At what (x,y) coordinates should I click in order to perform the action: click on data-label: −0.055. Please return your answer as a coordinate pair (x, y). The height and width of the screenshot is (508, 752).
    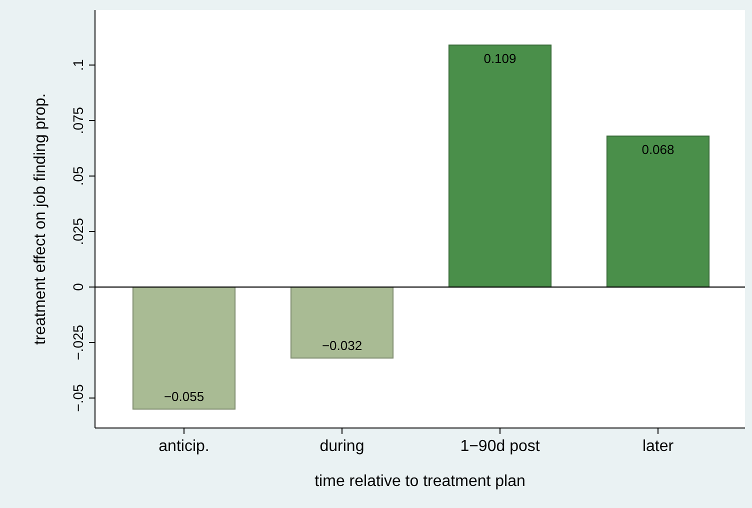
    Looking at the image, I should click on (184, 396).